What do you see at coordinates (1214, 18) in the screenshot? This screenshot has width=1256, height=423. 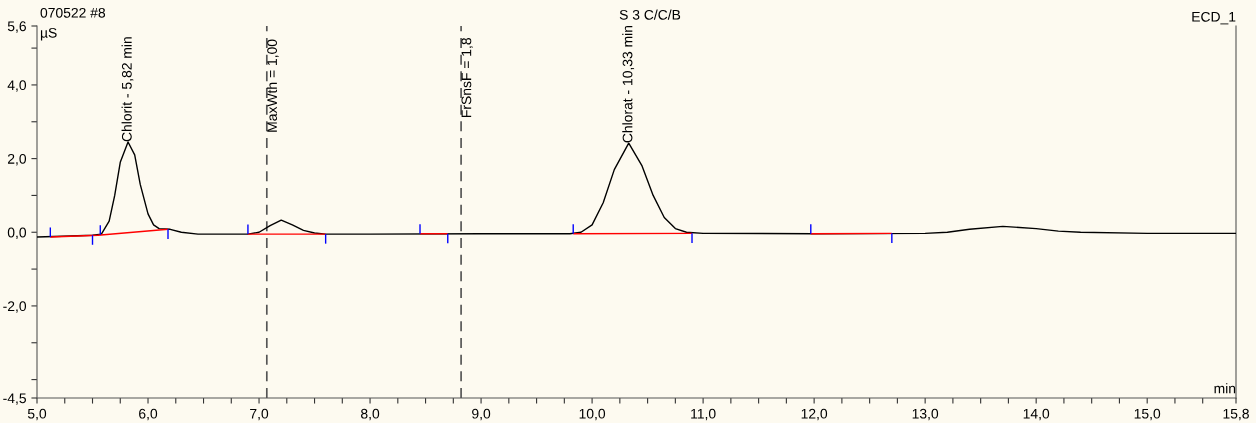 I see `text: ECD_1` at bounding box center [1214, 18].